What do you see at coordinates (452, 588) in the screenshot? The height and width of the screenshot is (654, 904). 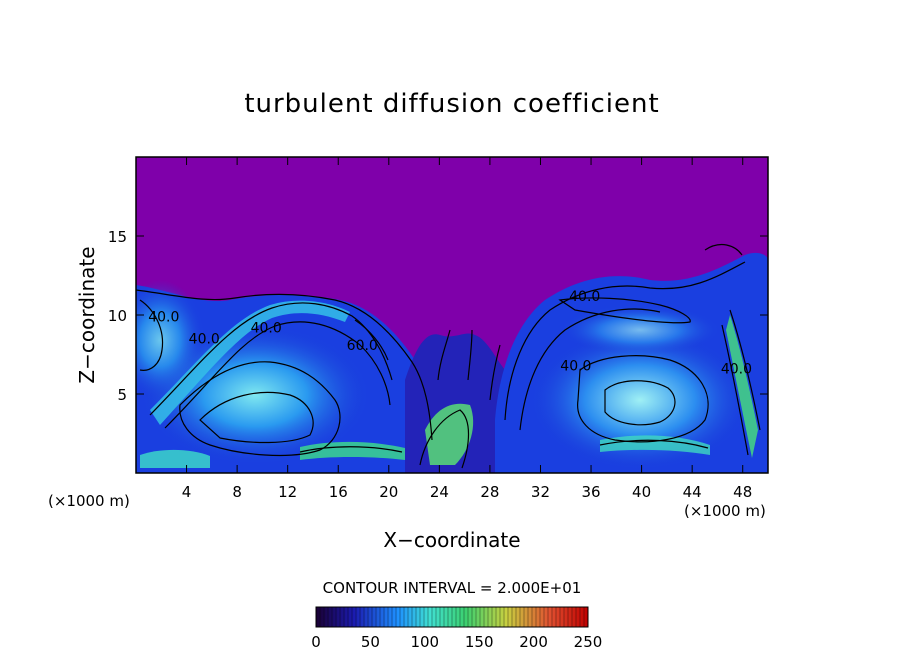 I see `contour-interval-text: CONTOUR INTERVAL = 2.000E+01` at bounding box center [452, 588].